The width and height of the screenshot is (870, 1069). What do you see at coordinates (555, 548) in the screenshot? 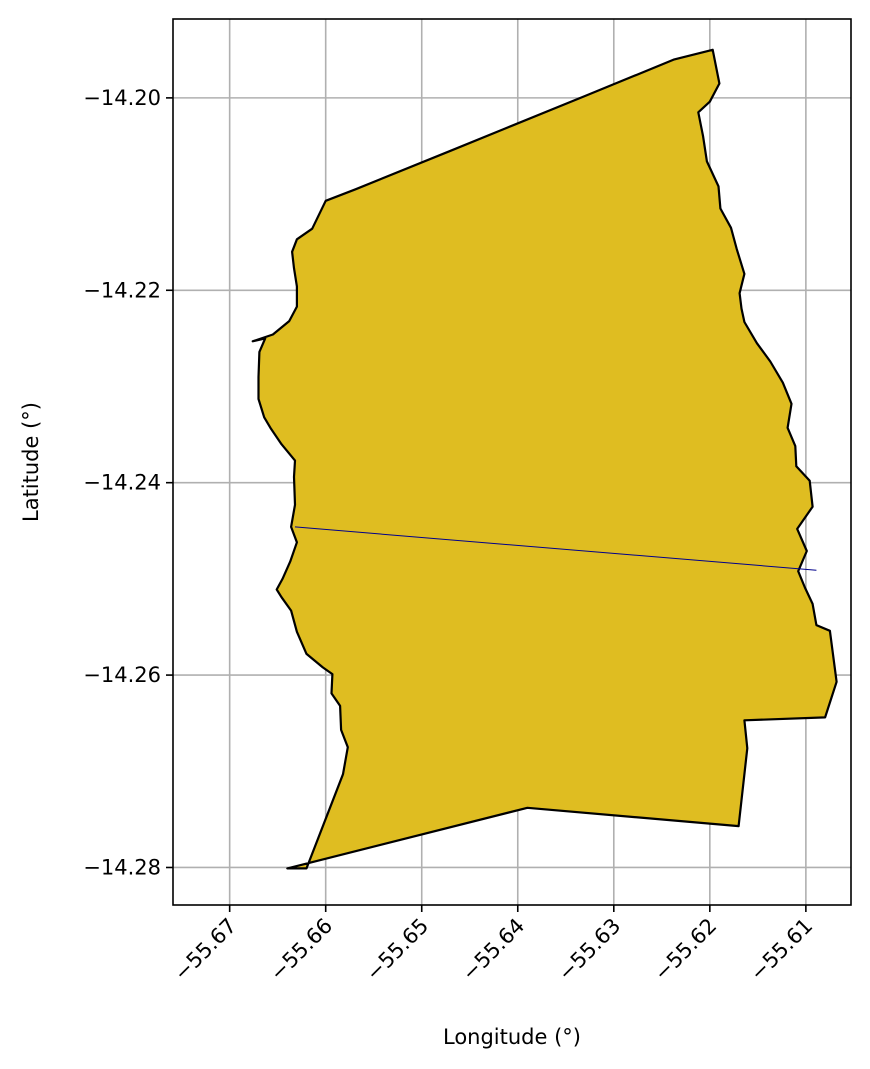
I see `river-line` at bounding box center [555, 548].